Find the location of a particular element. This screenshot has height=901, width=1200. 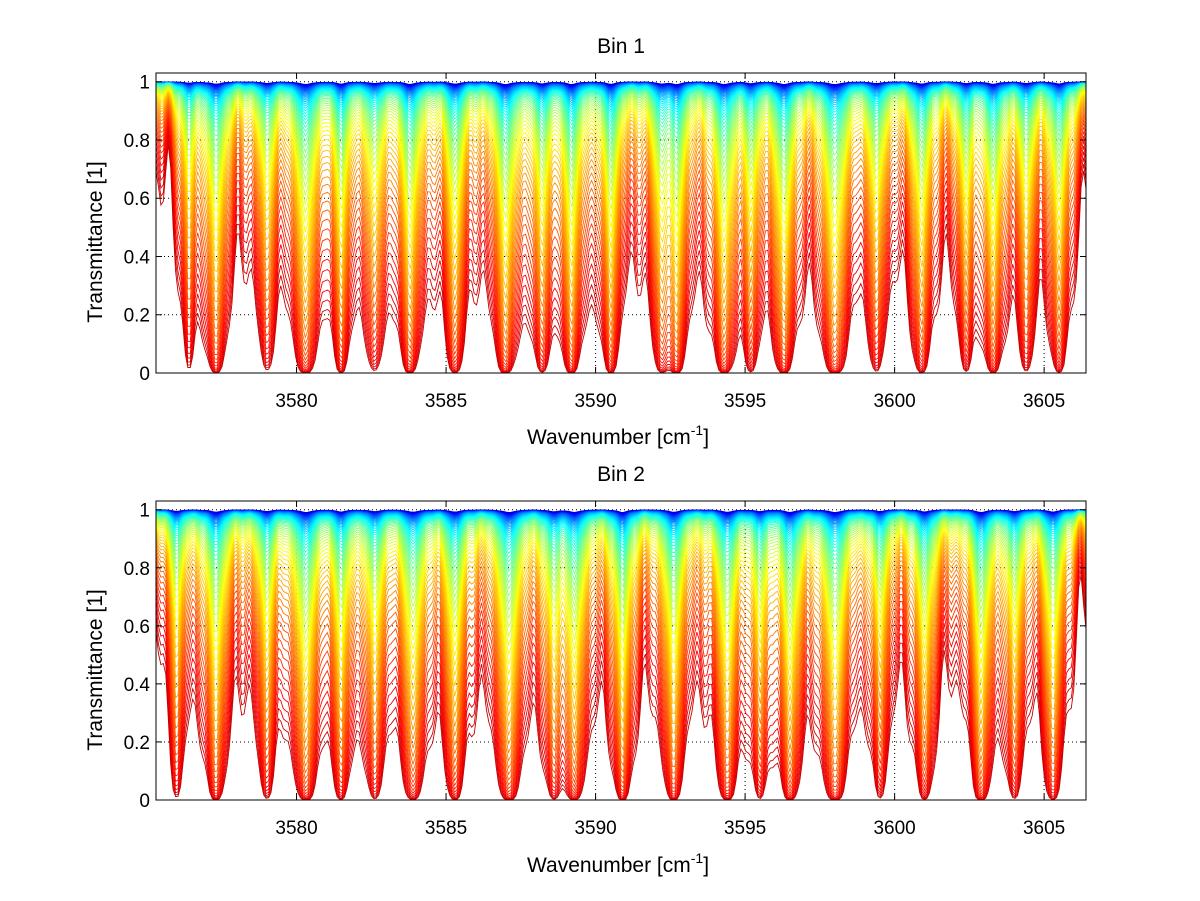

x-tick-labels-2: 3580 3585 3590 3595 3600 3605 is located at coordinates (670, 828).